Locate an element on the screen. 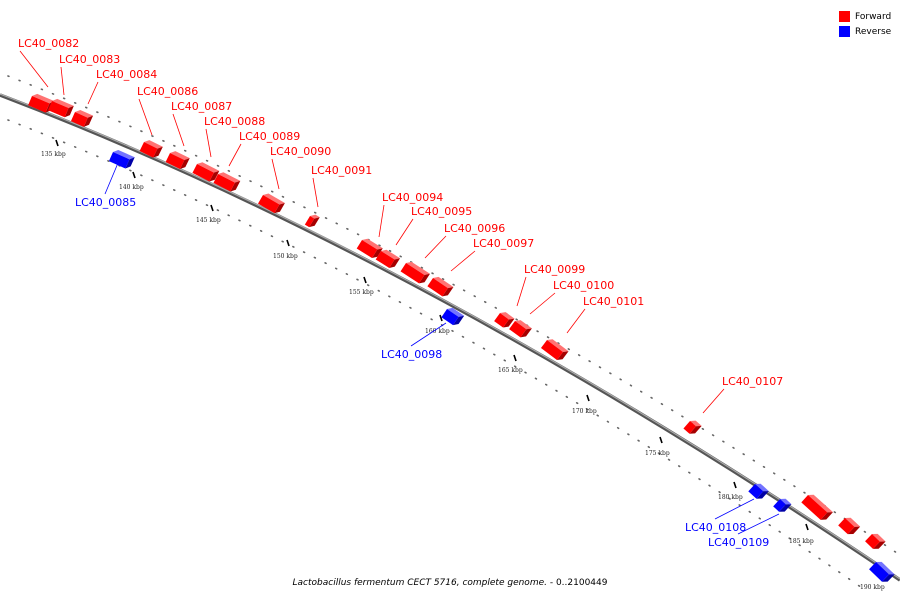  gene-label: LC40_0096 is located at coordinates (474, 228).